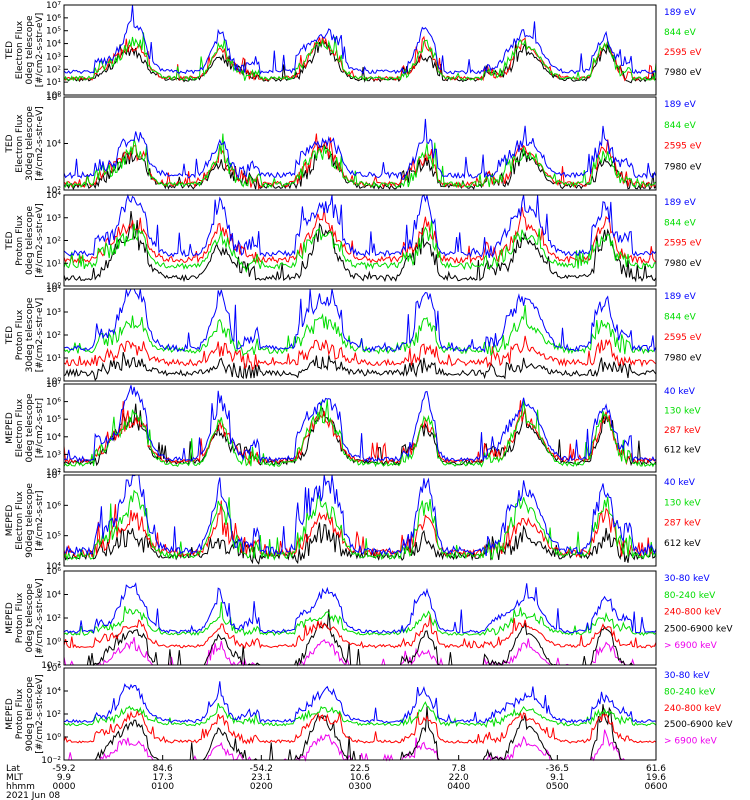 This screenshot has height=800, width=750. Describe the element at coordinates (557, 778) in the screenshot. I see `x-tick-mlt: 9.1` at that location.